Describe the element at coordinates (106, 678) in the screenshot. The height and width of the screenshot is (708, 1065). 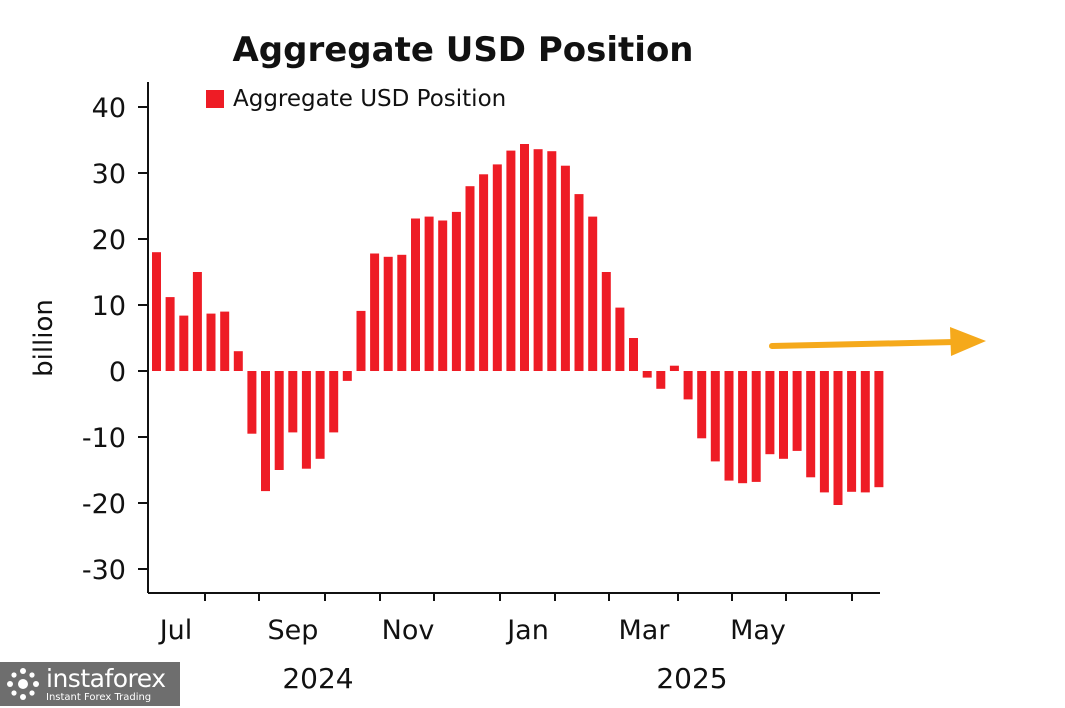
I see `watermark-brand: instaforex` at that location.